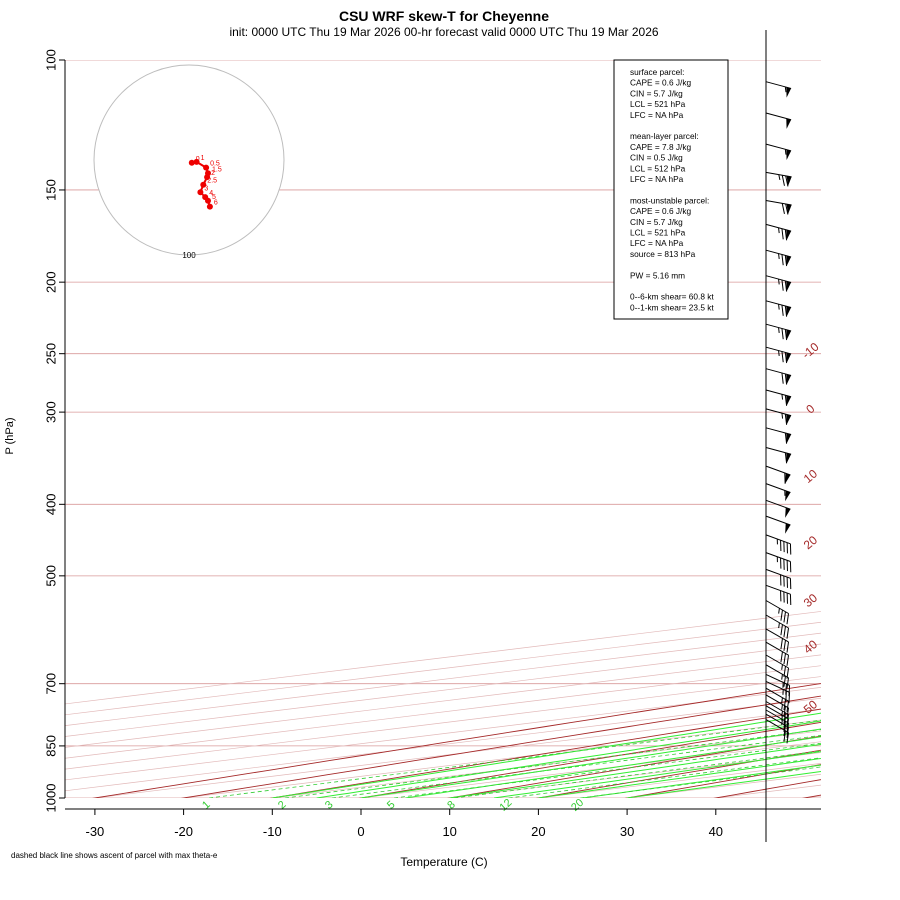 The height and width of the screenshot is (900, 900). I want to click on stats-line: CIN = 0.5 J/kg, so click(656, 158).